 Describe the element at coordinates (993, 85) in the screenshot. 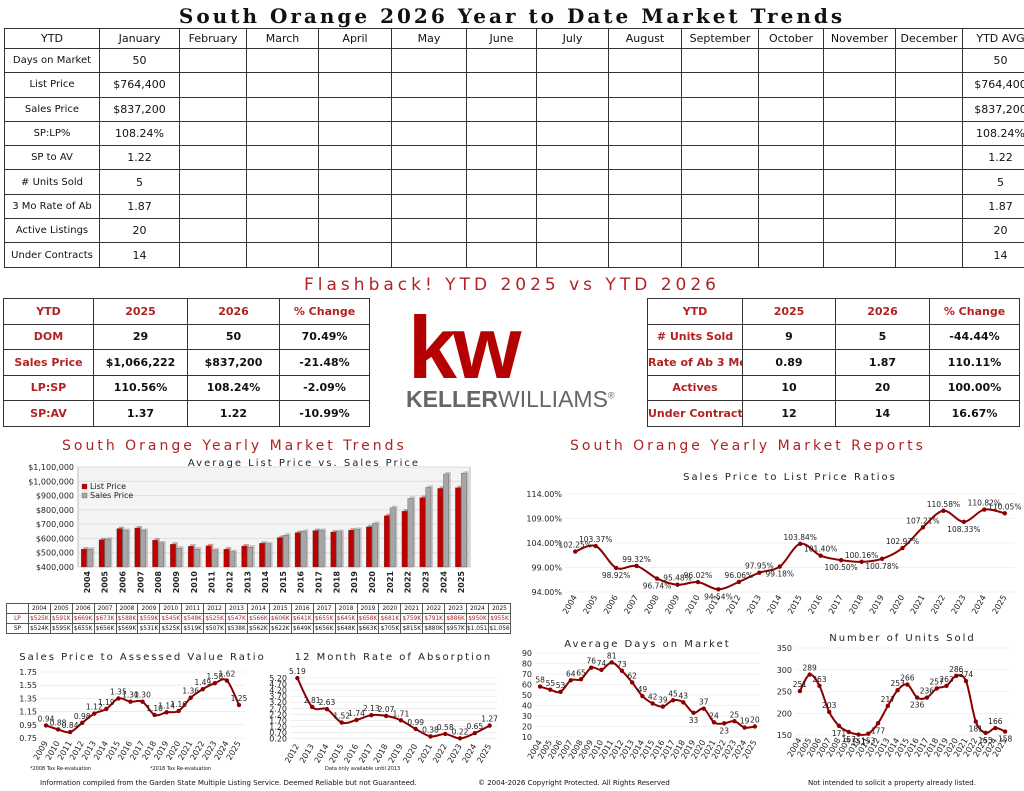

I see `ytd-cell-avg: $764,400` at that location.